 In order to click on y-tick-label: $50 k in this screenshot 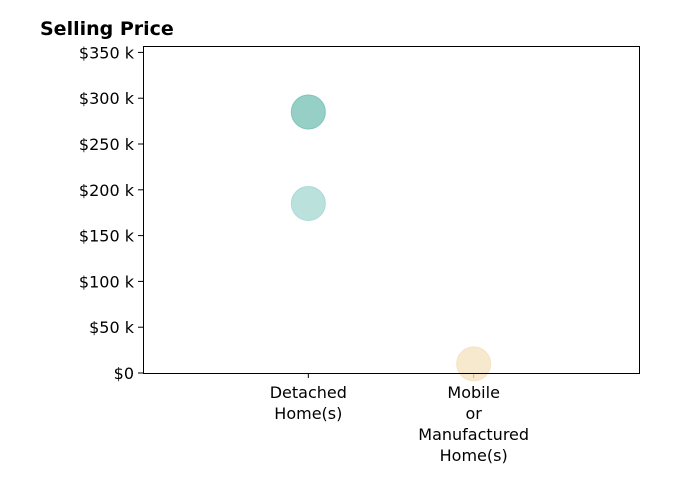, I will do `click(112, 327)`.